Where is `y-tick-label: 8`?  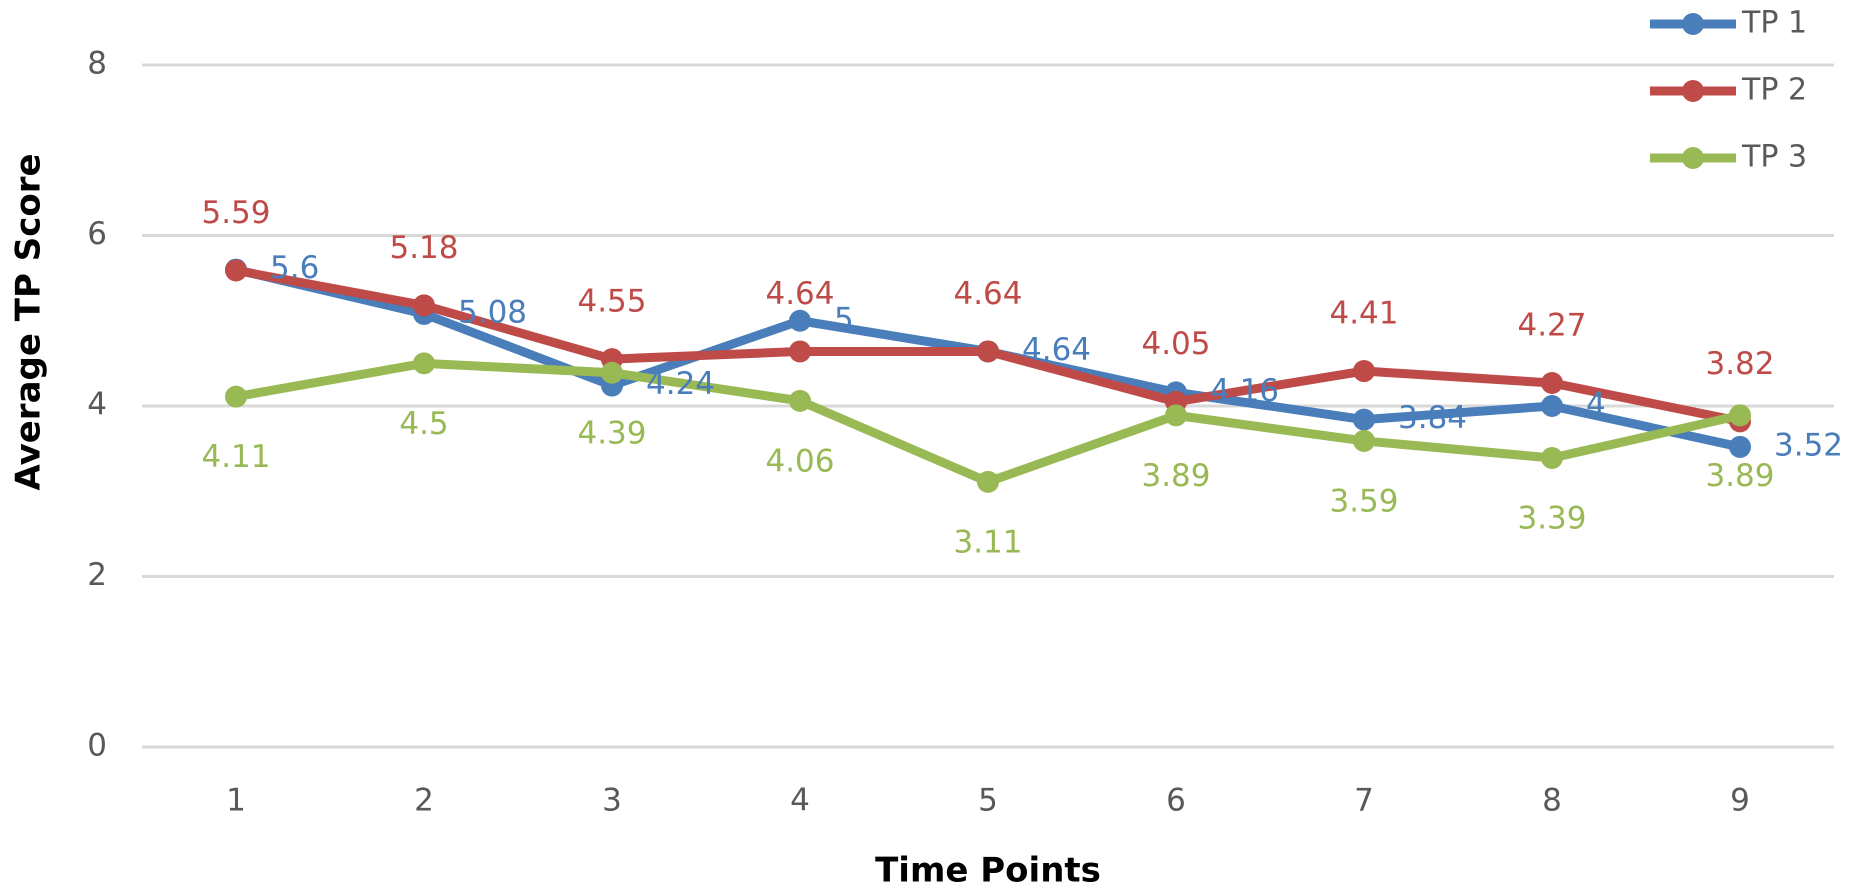 y-tick-label: 8 is located at coordinates (97, 64).